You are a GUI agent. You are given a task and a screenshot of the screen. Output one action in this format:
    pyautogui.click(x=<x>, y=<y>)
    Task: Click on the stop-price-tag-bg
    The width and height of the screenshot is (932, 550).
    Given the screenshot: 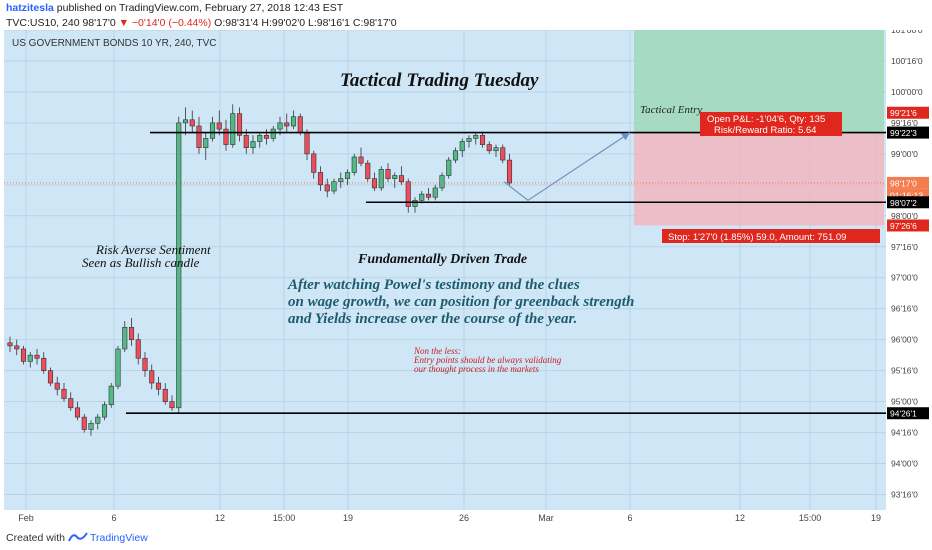 What is the action you would take?
    pyautogui.click(x=908, y=225)
    